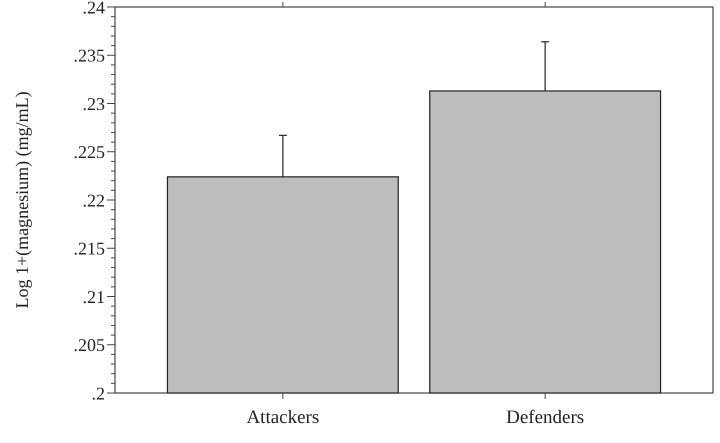 The height and width of the screenshot is (443, 720). Describe the element at coordinates (22, 200) in the screenshot. I see `y-axis-title: Log 1+(magnesium) (mg/mL)` at that location.